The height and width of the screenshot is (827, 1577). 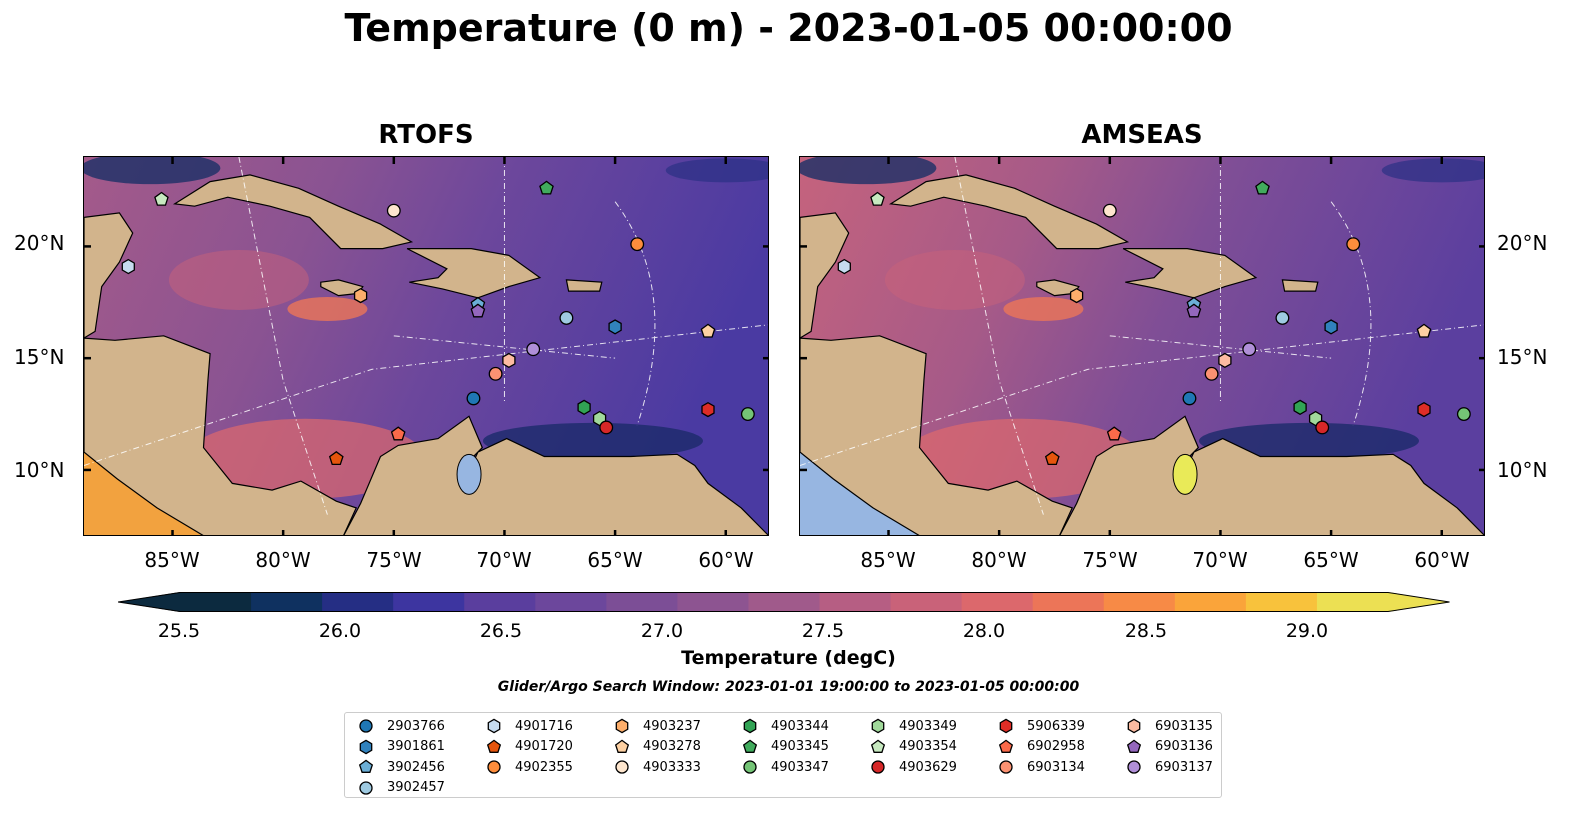 I want to click on legend-entry: 4903344, so click(x=785, y=726).